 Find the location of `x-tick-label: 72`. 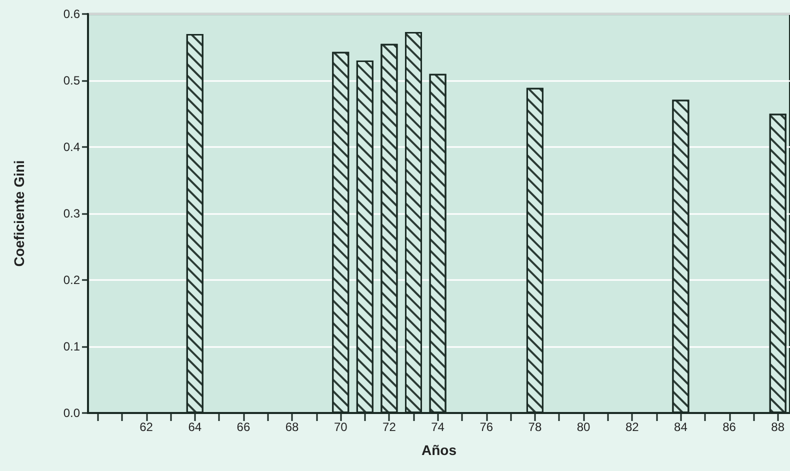

x-tick-label: 72 is located at coordinates (389, 427).